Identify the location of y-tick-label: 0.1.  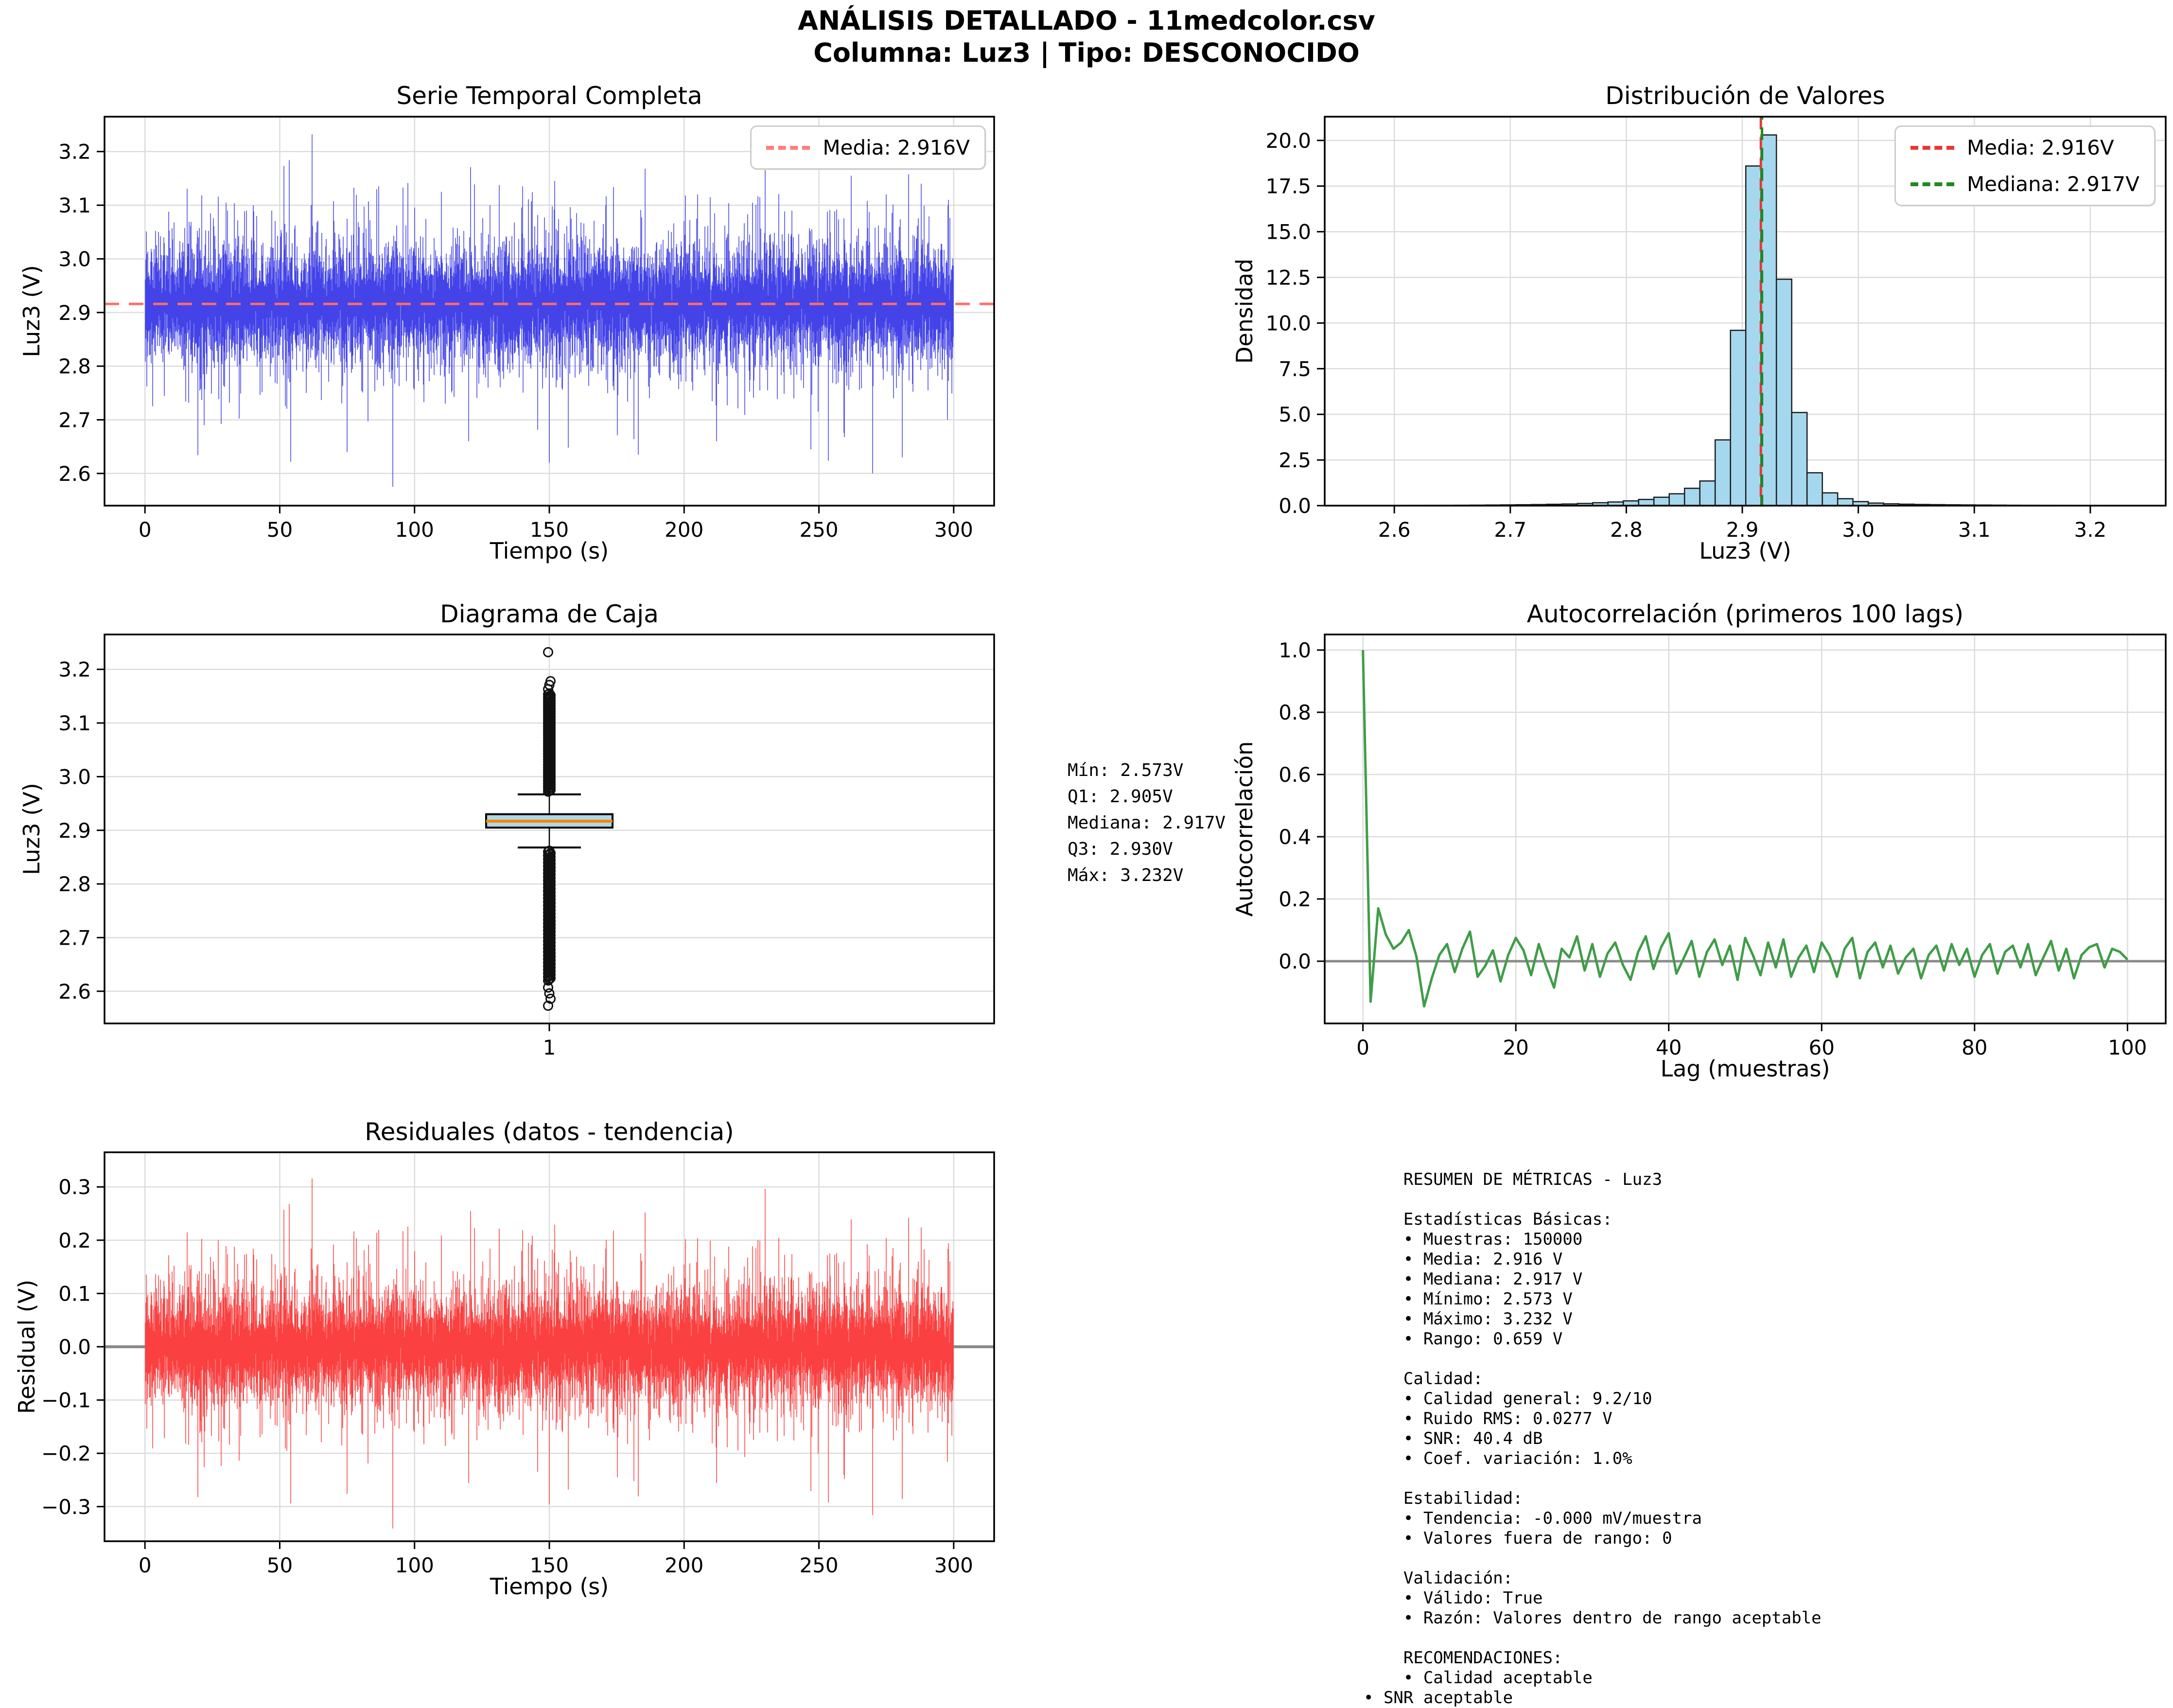
(74, 1293).